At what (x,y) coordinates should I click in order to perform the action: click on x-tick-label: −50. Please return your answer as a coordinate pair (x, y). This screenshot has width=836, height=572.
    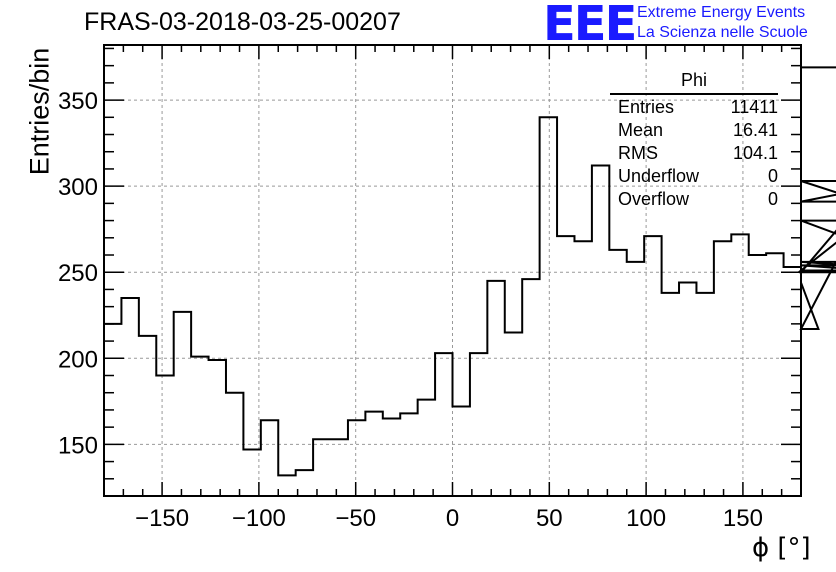
    Looking at the image, I should click on (355, 518).